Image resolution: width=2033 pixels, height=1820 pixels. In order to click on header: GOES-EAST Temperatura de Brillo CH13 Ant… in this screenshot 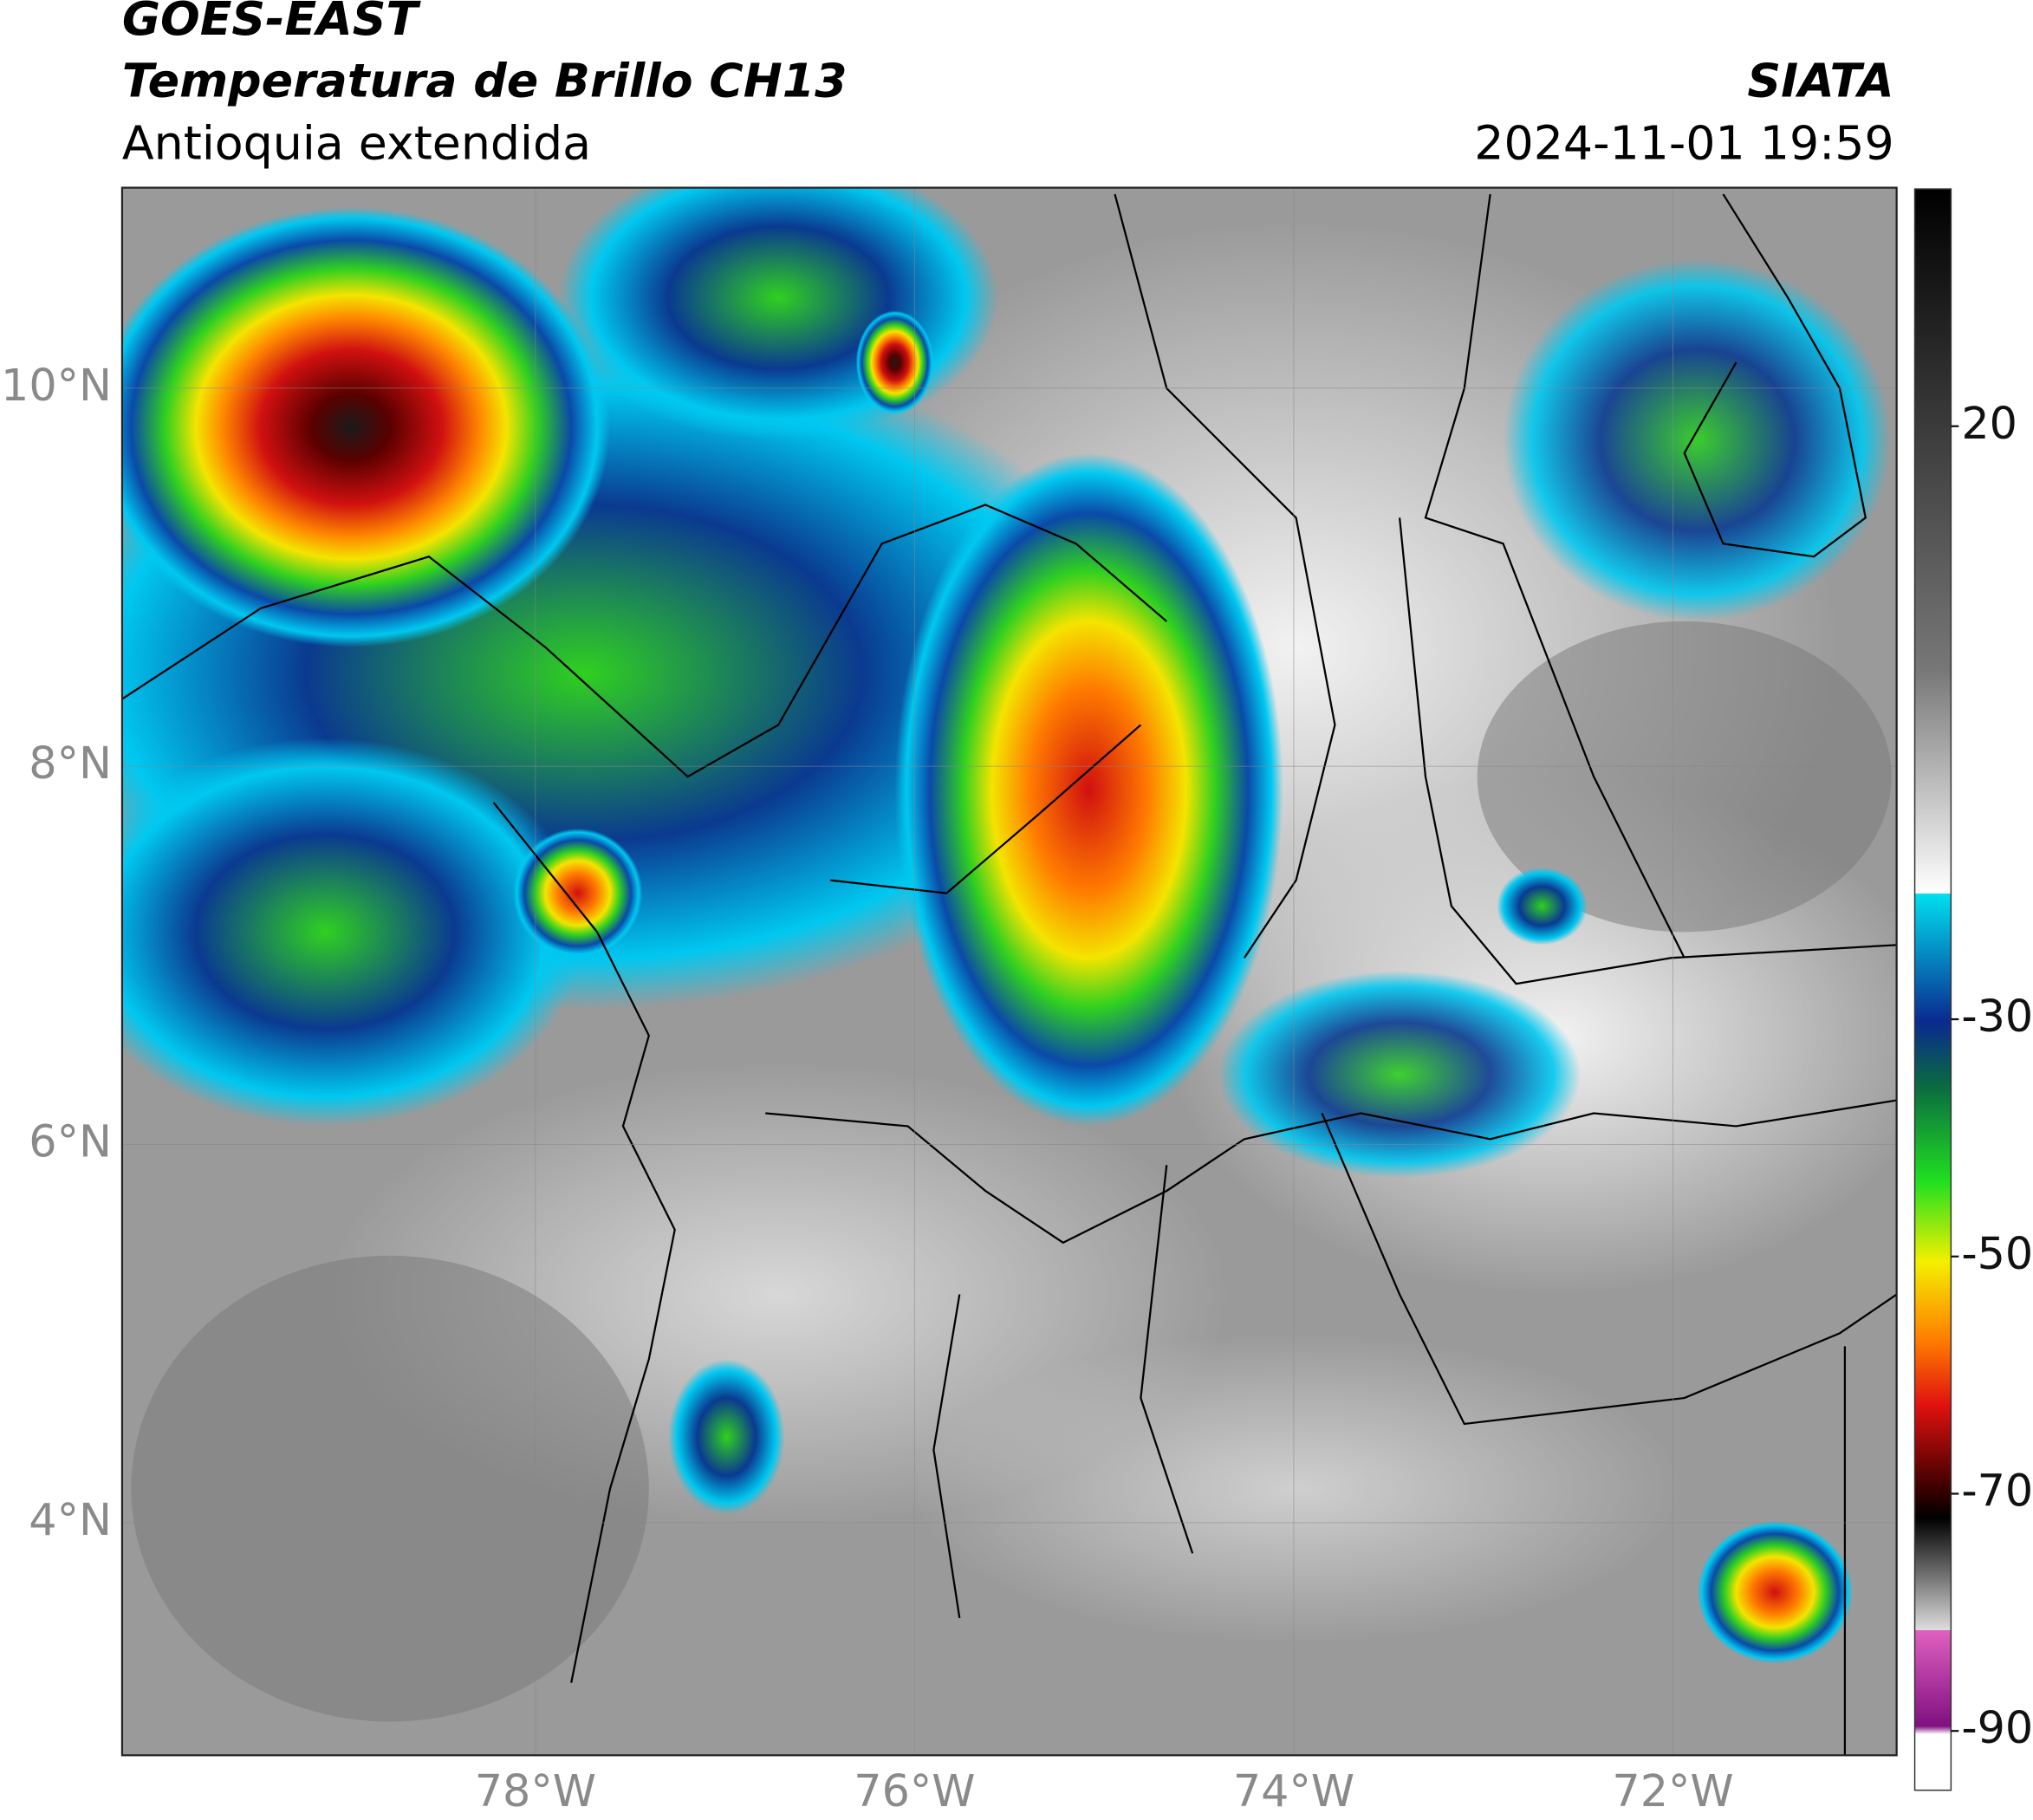, I will do `click(1008, 85)`.